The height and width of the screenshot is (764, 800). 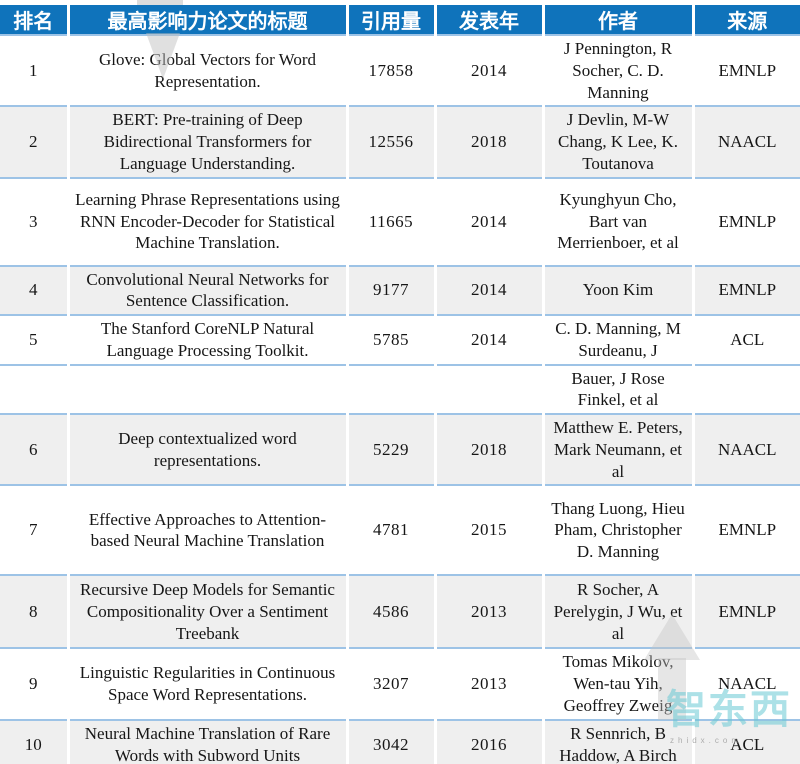 What do you see at coordinates (34, 141) in the screenshot?
I see `rank-cell: 2` at bounding box center [34, 141].